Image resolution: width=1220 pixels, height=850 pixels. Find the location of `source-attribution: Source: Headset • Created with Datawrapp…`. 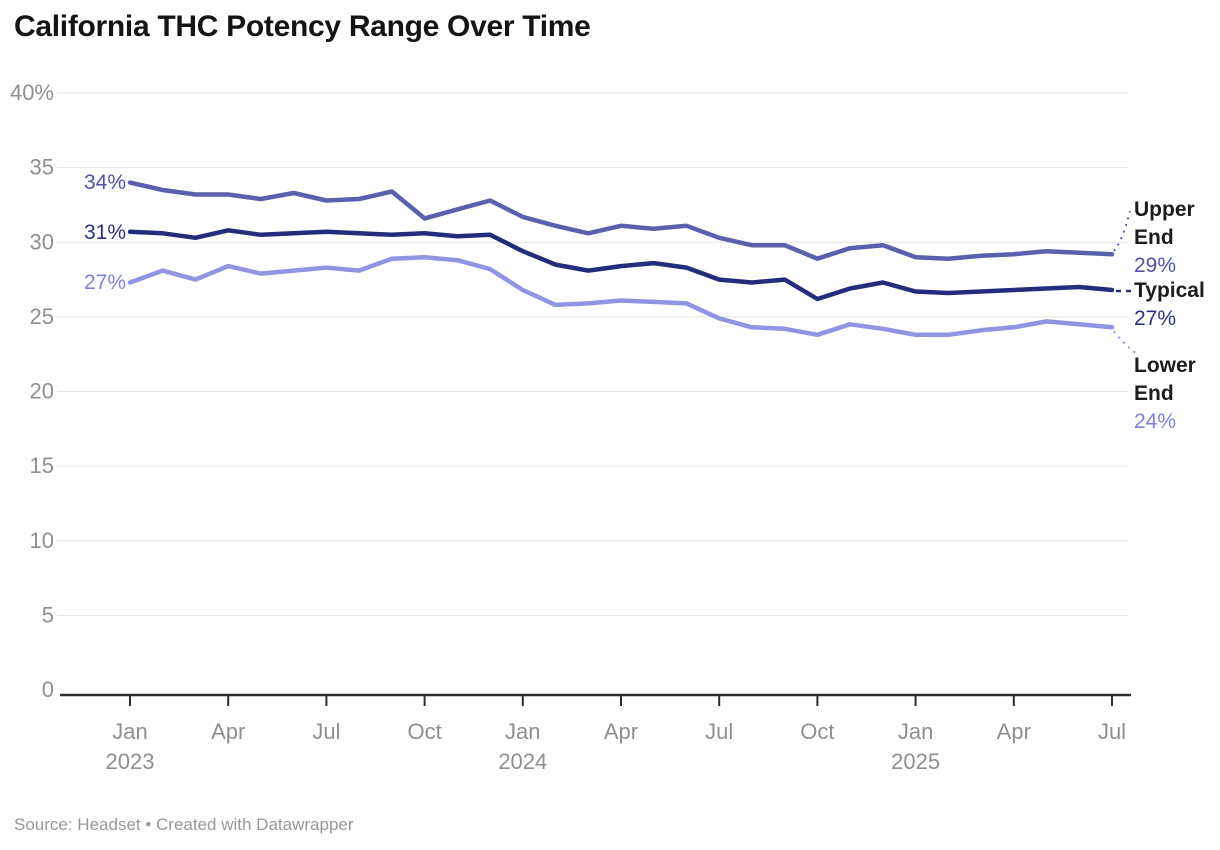

source-attribution: Source: Headset • Created with Datawrapp… is located at coordinates (184, 824).